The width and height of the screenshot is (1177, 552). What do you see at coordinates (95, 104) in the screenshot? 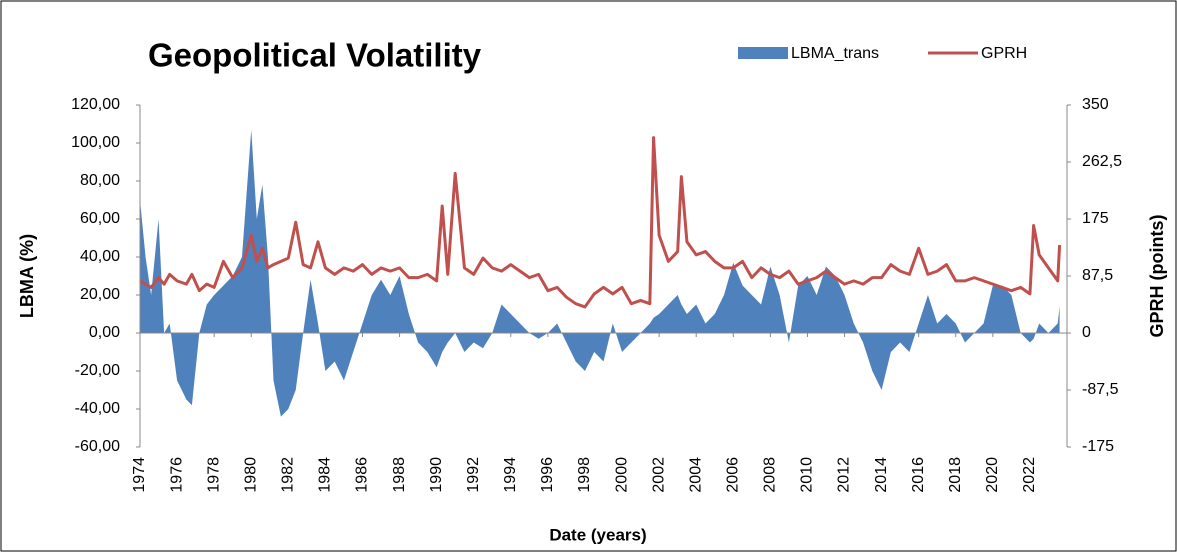
I see `y-tick-label: 120,00` at bounding box center [95, 104].